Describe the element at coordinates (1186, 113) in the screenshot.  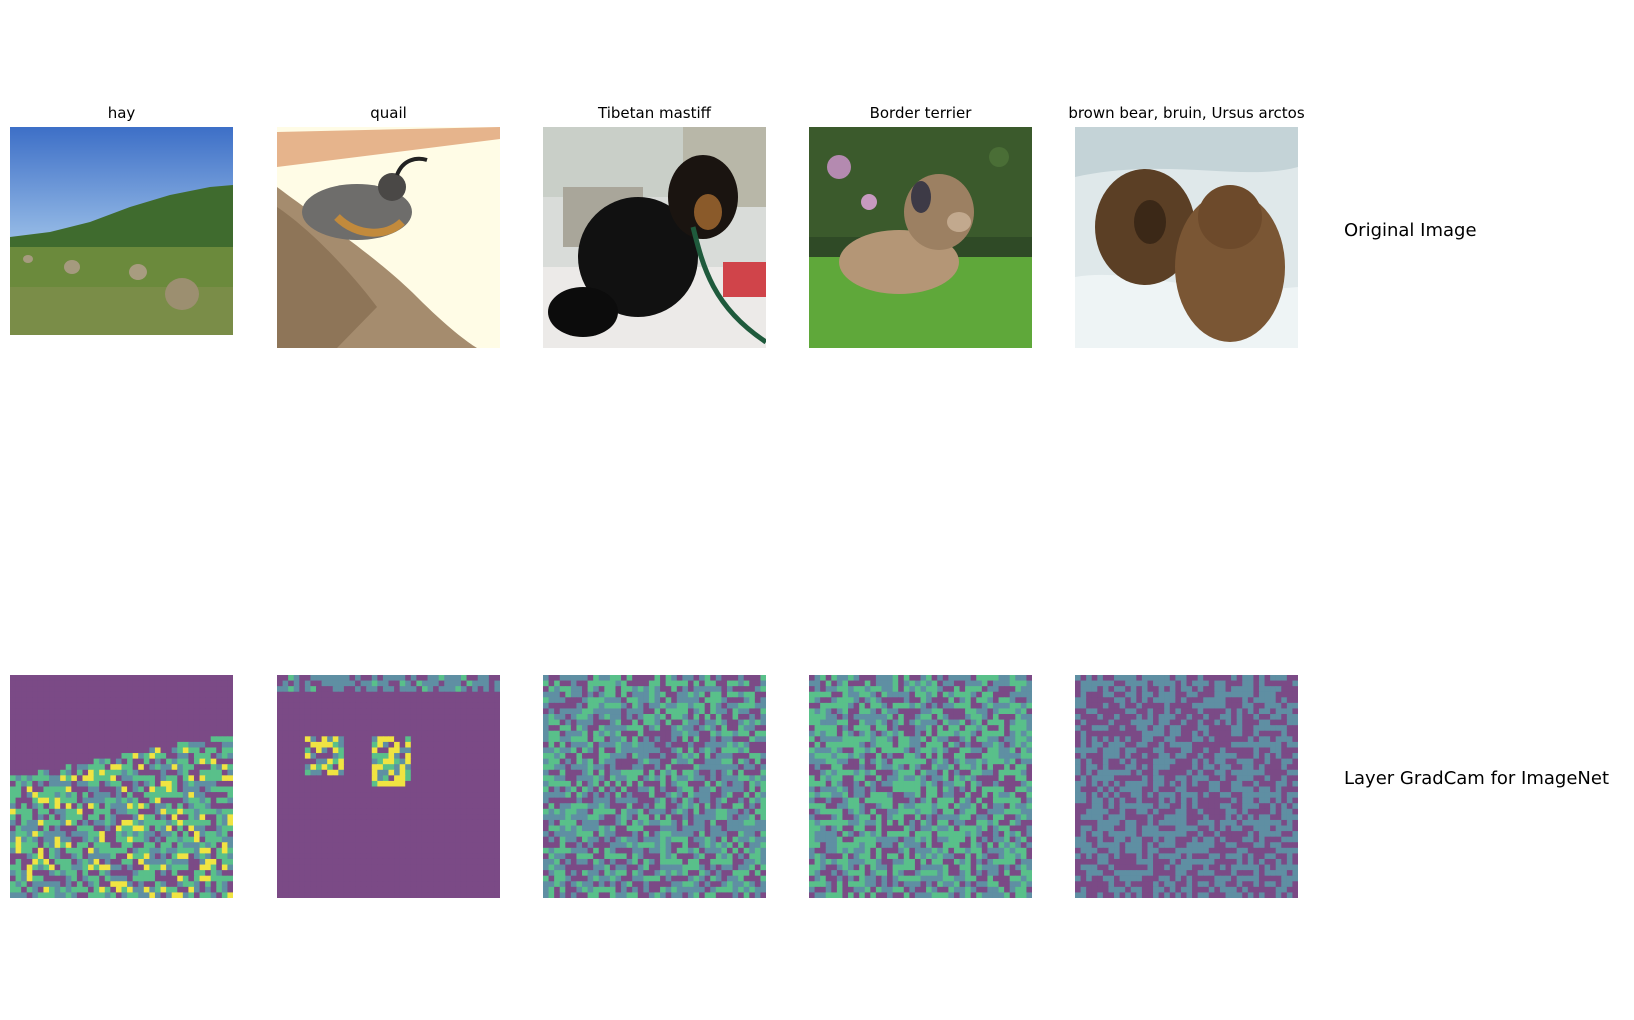
I see `panel-title: brown bear, bruin, Ursus arctos` at that location.